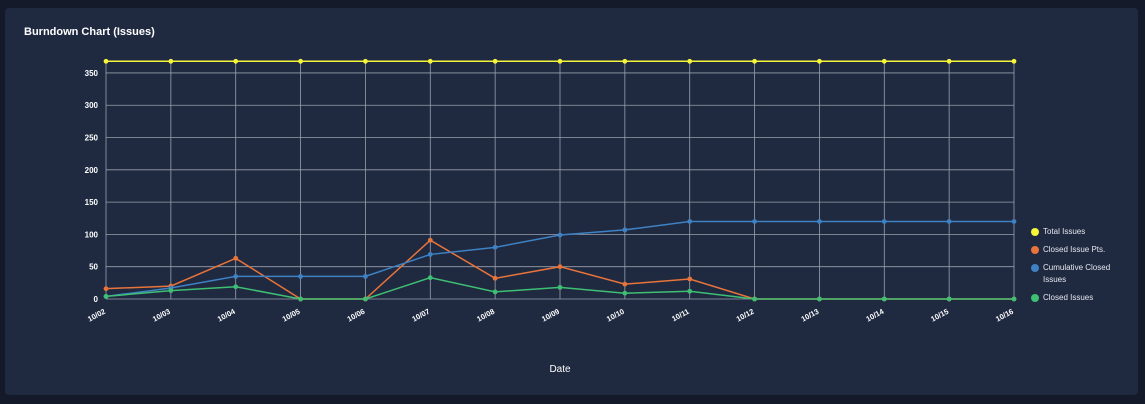 Image resolution: width=1145 pixels, height=404 pixels. Describe the element at coordinates (615, 315) in the screenshot. I see `x-tick-label: 10/10` at that location.